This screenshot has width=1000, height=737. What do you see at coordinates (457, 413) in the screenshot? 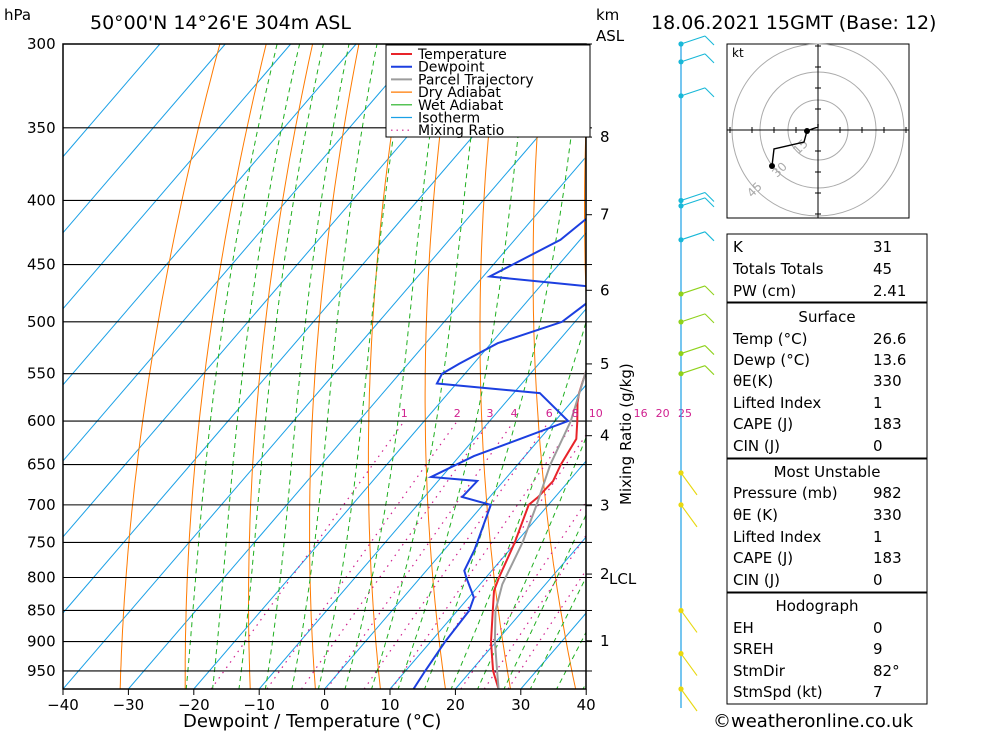
I see `mixing-ratio-label: 2` at bounding box center [457, 413].